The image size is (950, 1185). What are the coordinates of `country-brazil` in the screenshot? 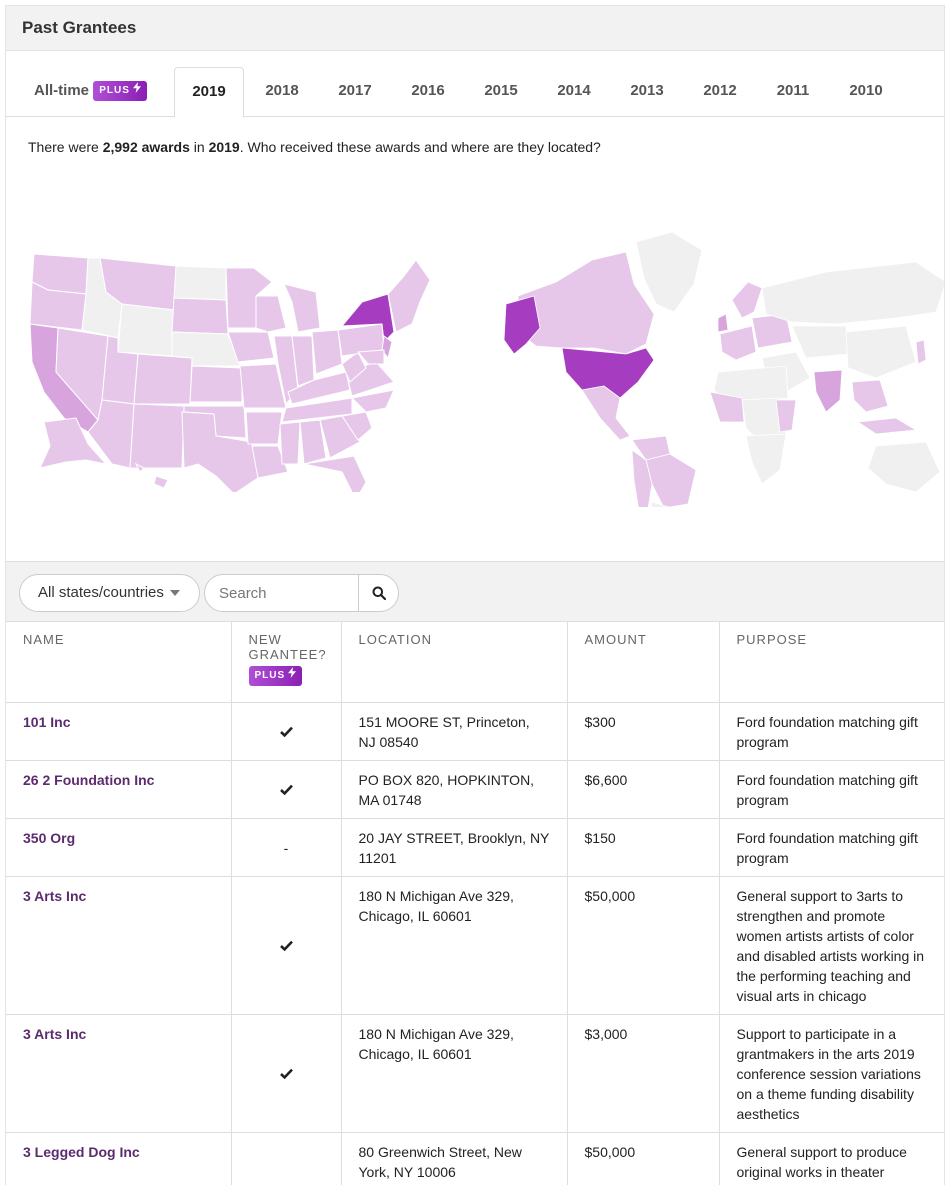 It's located at (671, 480).